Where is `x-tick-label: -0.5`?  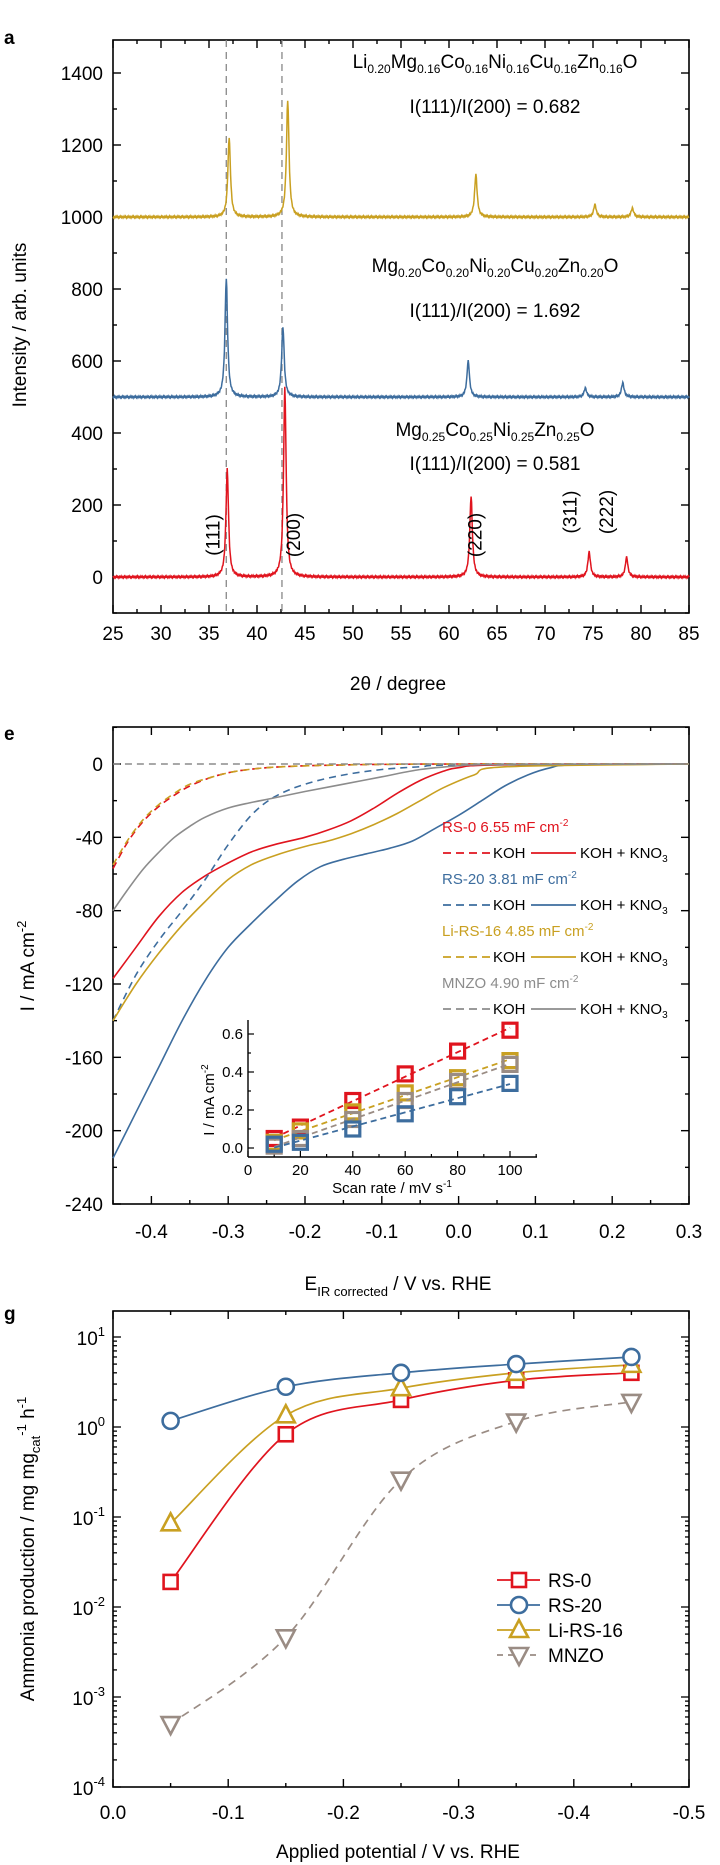 x-tick-label: -0.5 is located at coordinates (689, 1813).